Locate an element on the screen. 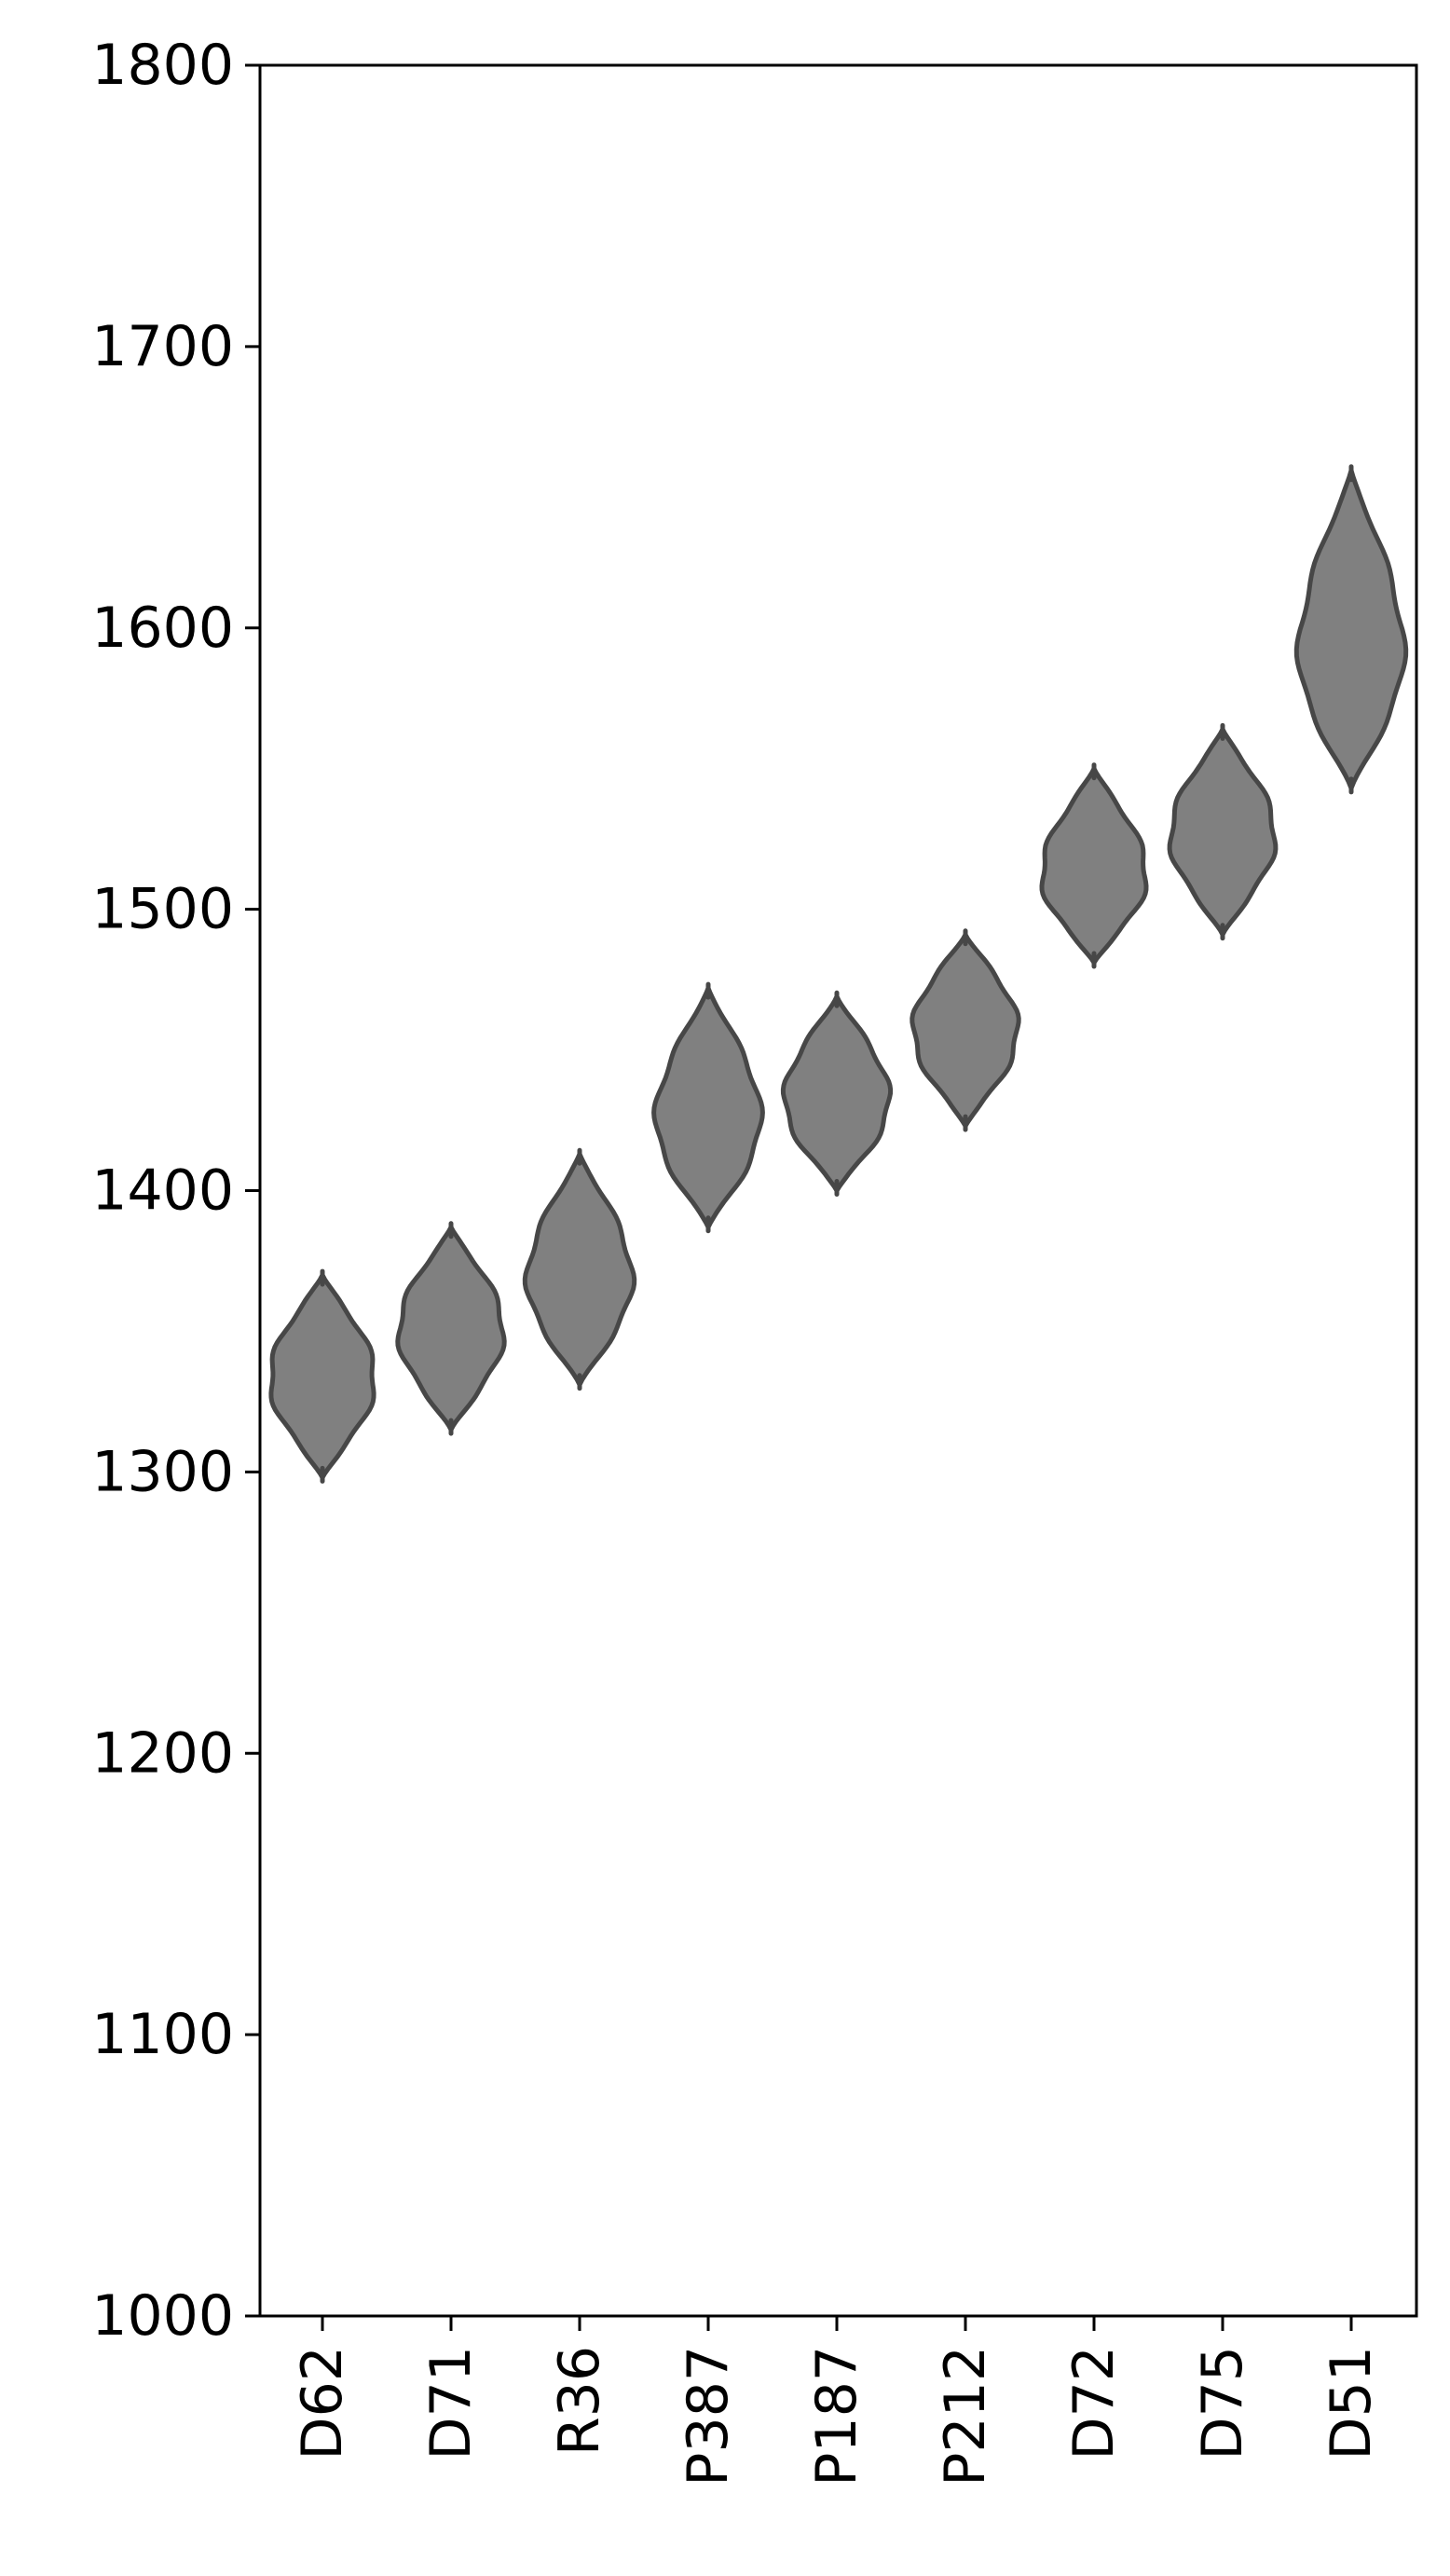 This screenshot has height=2576, width=1450. x-tick-label: D71 is located at coordinates (451, 2403).